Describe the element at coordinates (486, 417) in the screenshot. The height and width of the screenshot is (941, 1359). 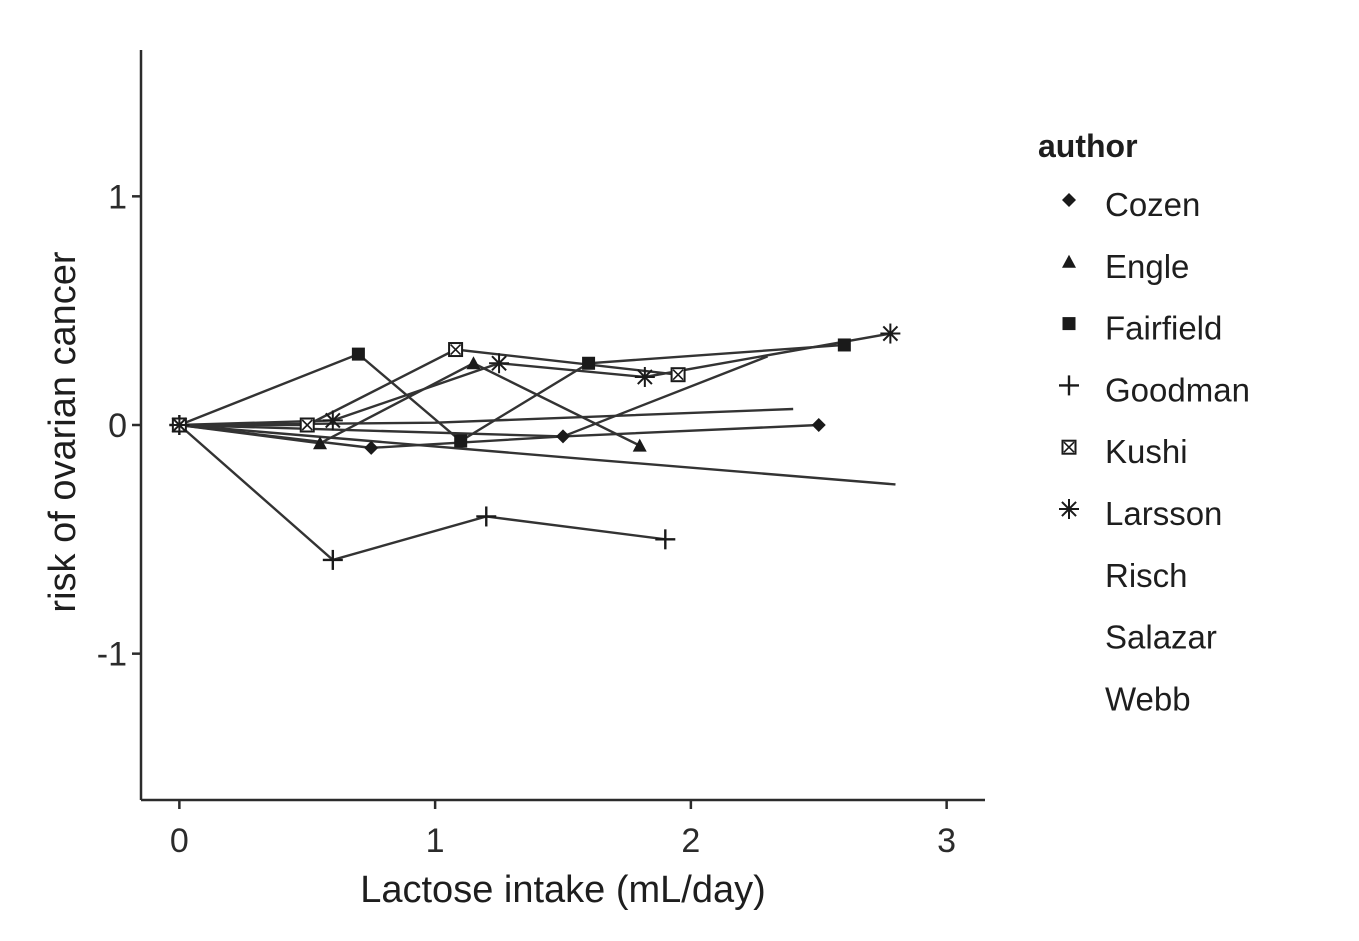
I see `series-line-salazar` at that location.